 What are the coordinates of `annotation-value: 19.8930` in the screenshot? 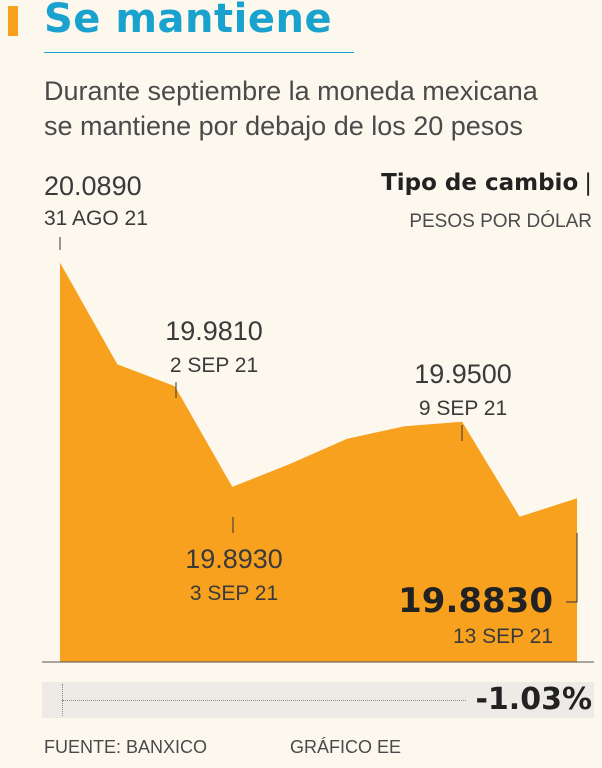 It's located at (234, 559).